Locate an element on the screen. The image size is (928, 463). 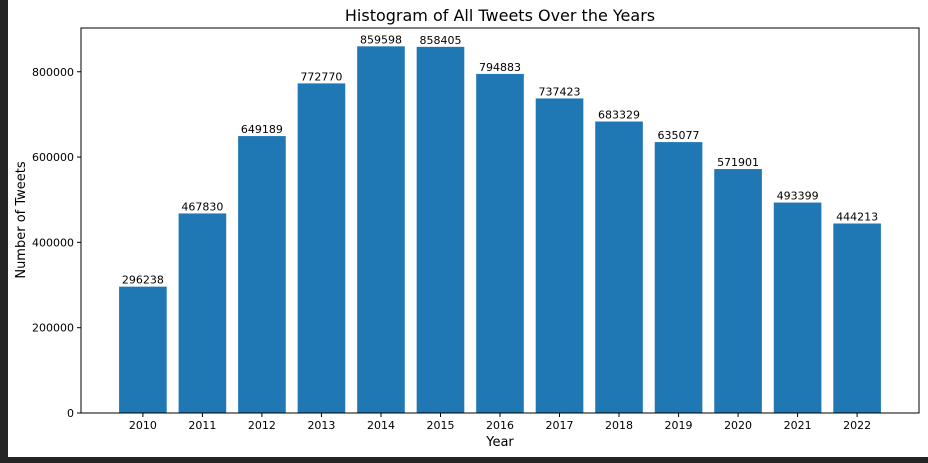
x-tick-label-2013: 2013 is located at coordinates (321, 425).